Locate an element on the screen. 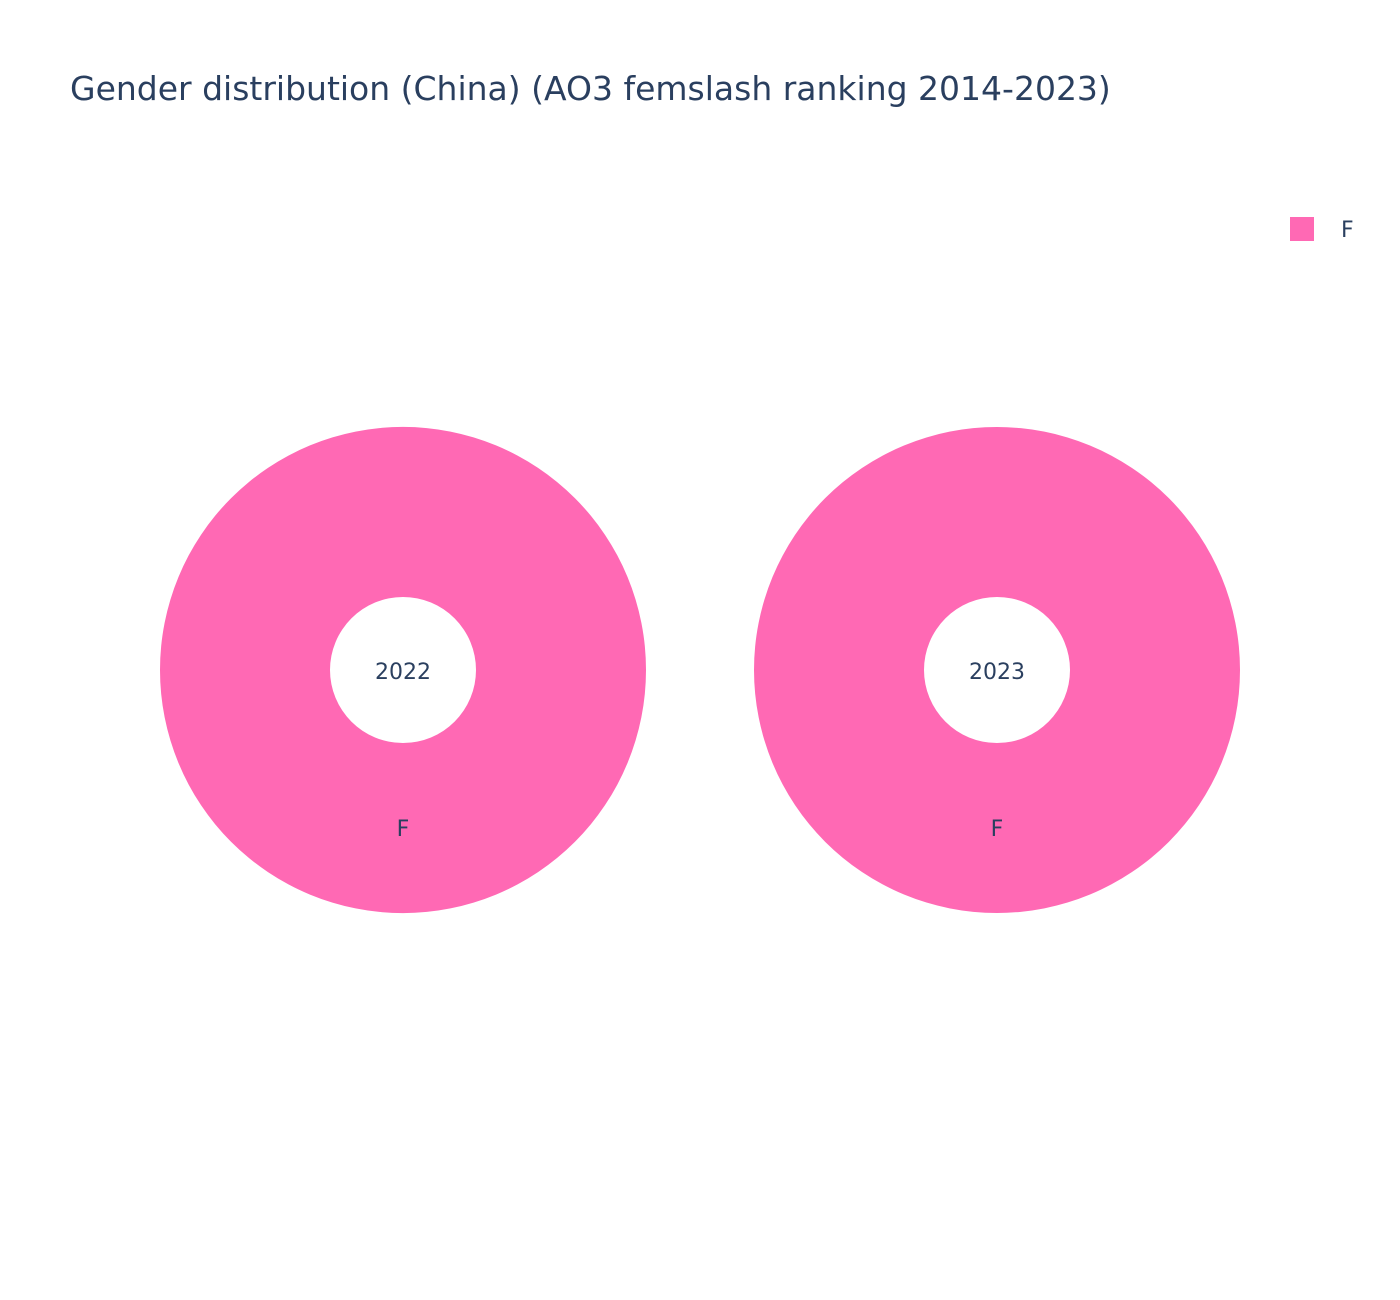 Image resolution: width=1400 pixels, height=1300 pixels. legend-swatch is located at coordinates (1302, 229).